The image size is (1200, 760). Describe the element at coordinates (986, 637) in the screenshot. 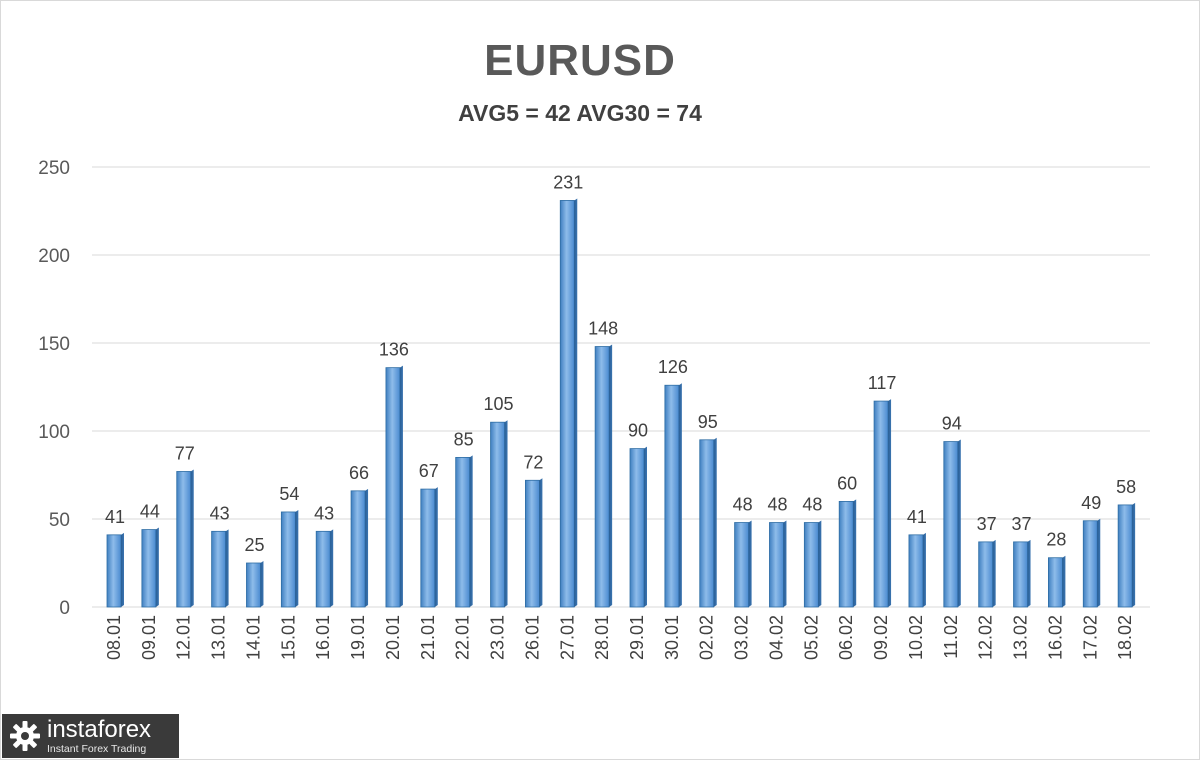

I see `x-tick-label: 12.02` at that location.